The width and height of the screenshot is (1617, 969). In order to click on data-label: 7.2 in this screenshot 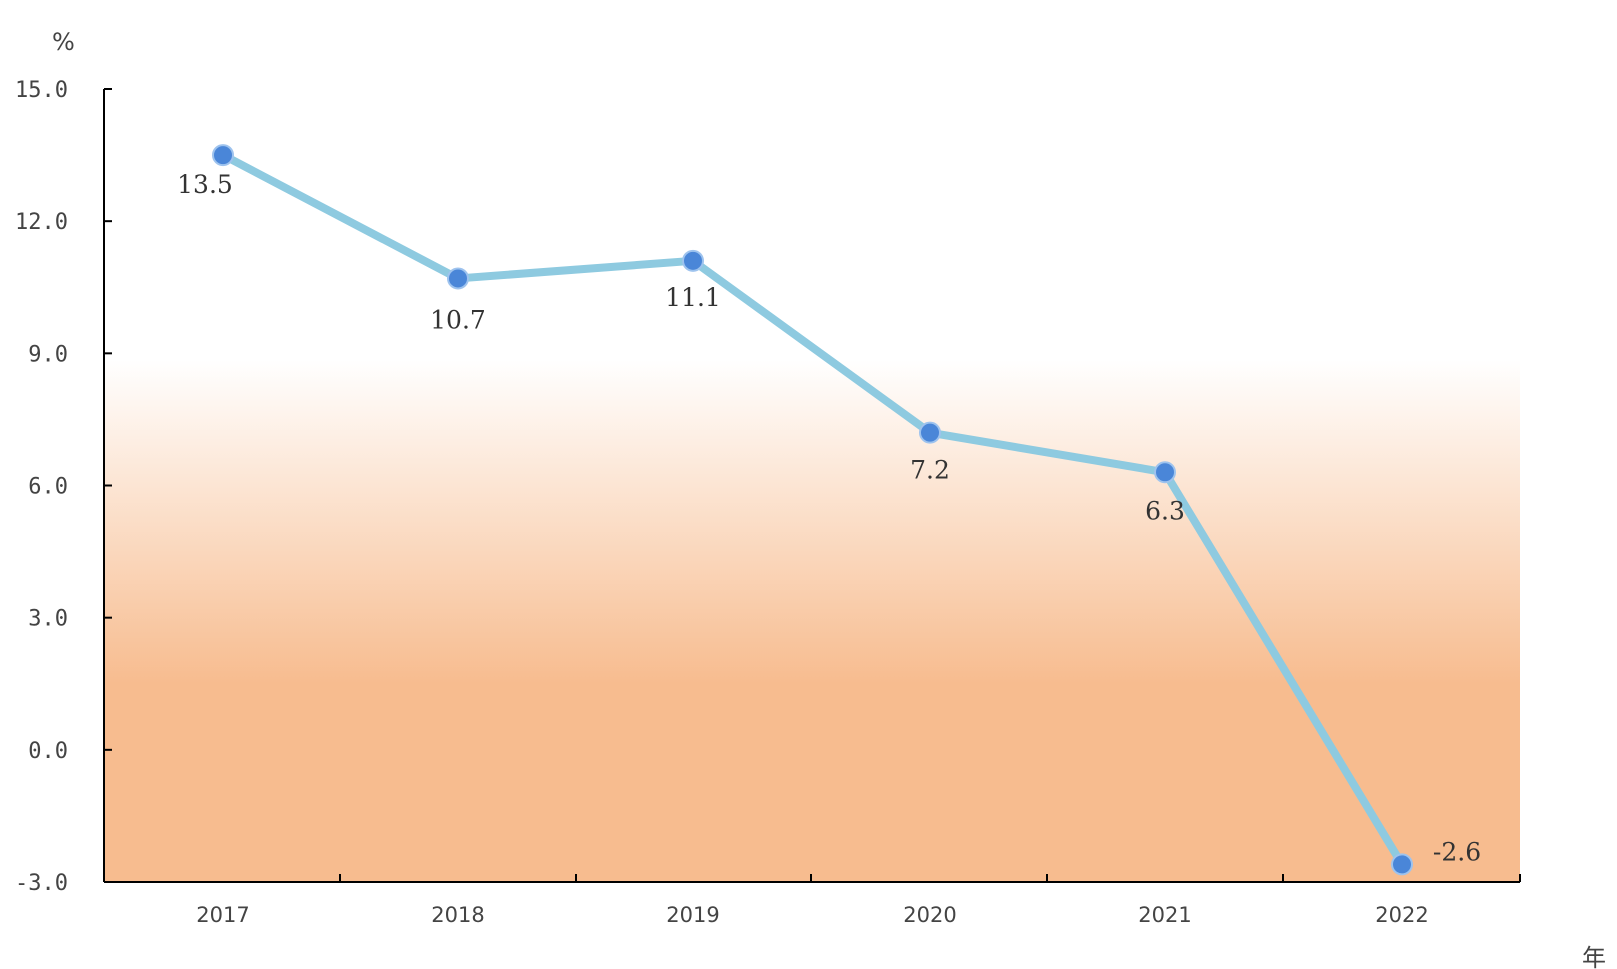, I will do `click(930, 470)`.